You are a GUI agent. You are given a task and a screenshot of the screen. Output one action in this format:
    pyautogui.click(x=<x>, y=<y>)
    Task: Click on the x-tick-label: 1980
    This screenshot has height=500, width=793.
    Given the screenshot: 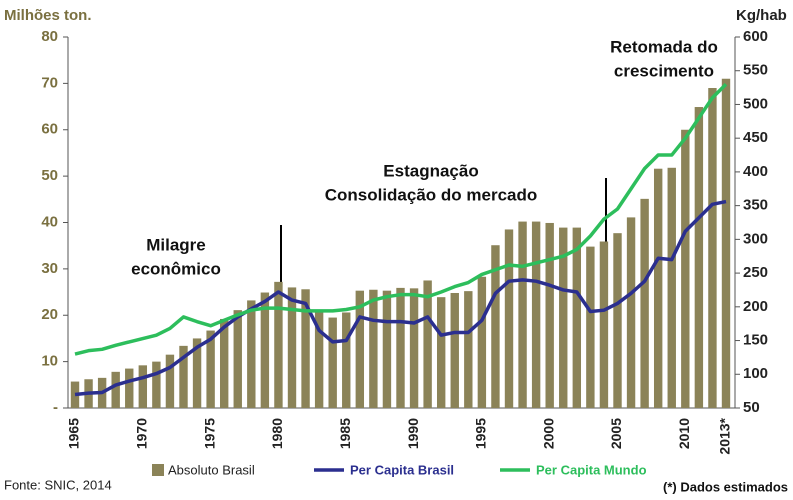 What is the action you would take?
    pyautogui.click(x=277, y=433)
    